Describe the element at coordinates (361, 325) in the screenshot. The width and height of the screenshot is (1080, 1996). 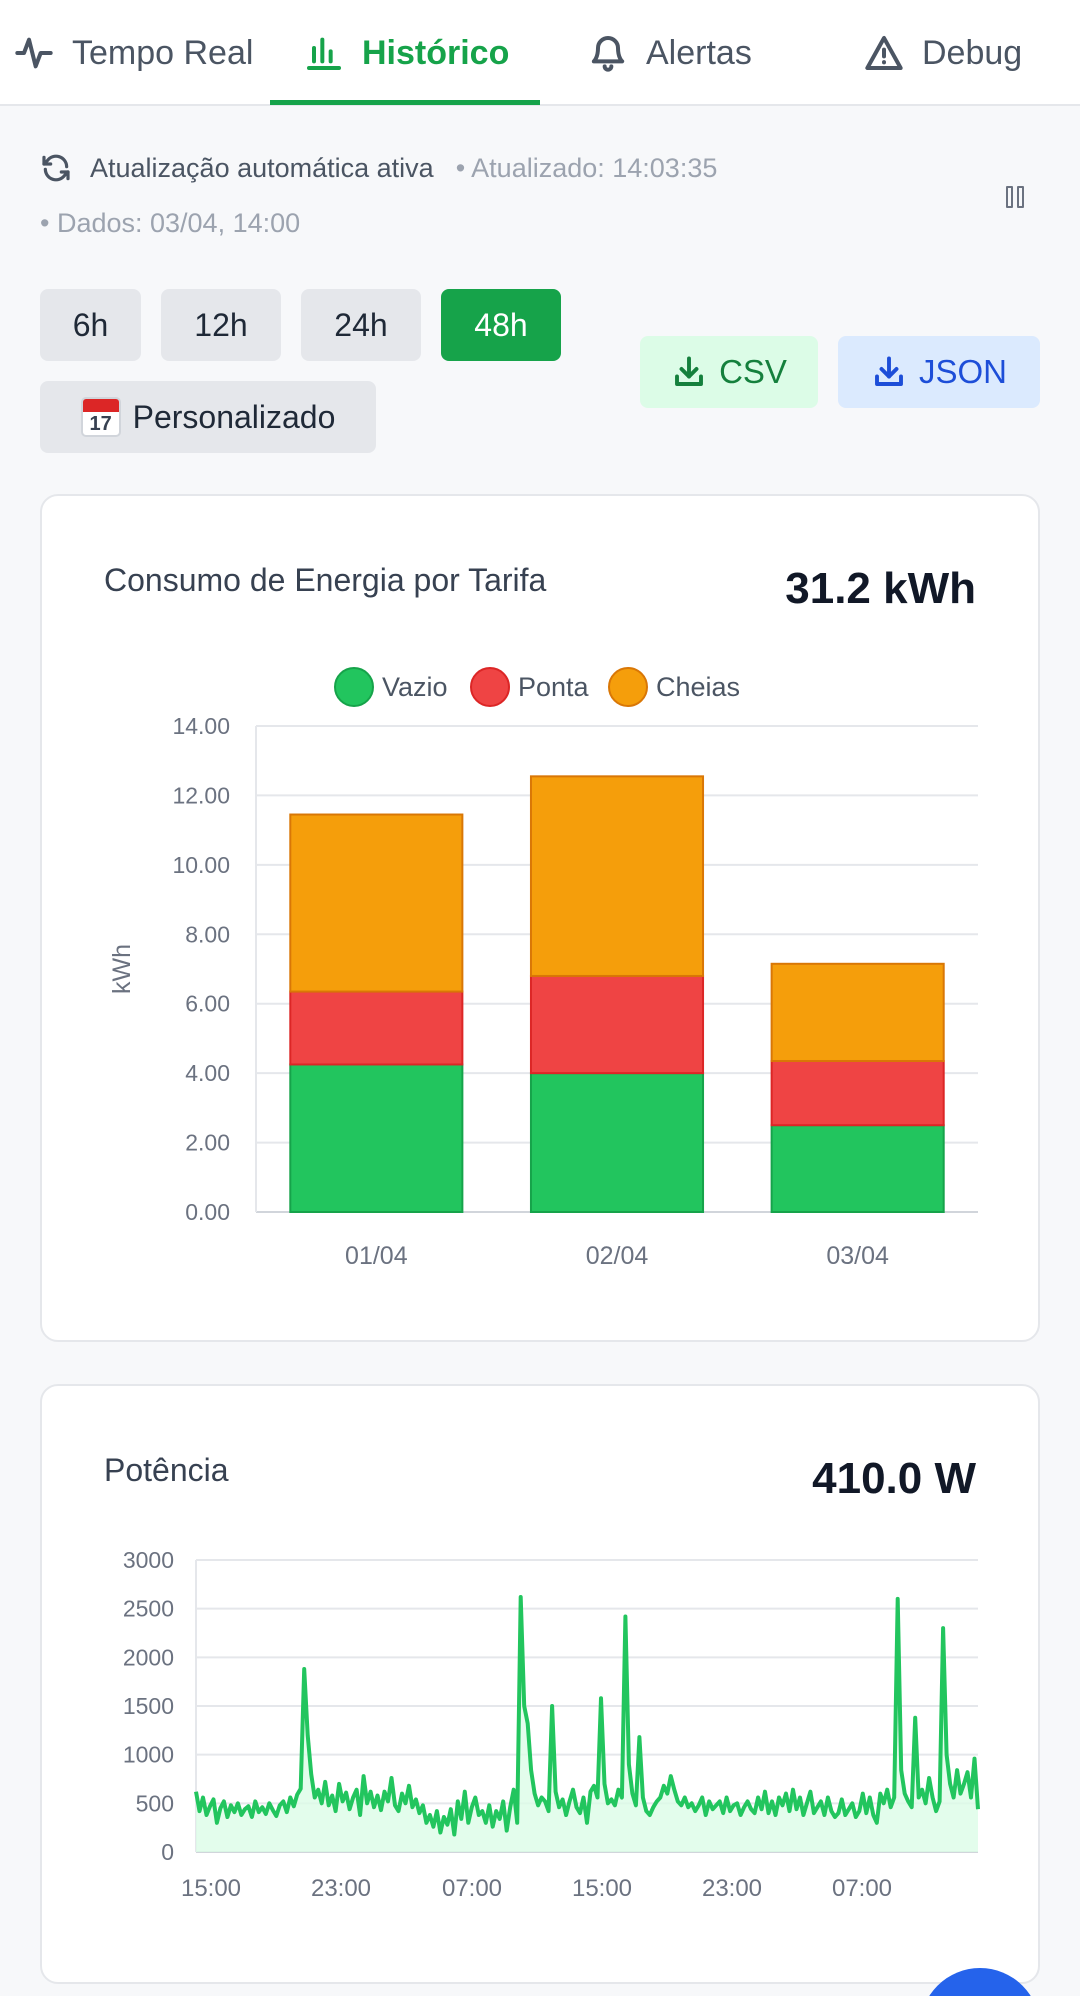
I see `range-24h-button: 24h` at that location.